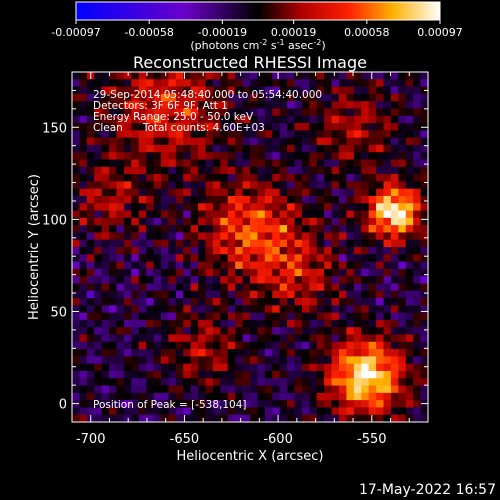  I want to click on chart-title: Reconstructed RHESSI Image, so click(250, 62).